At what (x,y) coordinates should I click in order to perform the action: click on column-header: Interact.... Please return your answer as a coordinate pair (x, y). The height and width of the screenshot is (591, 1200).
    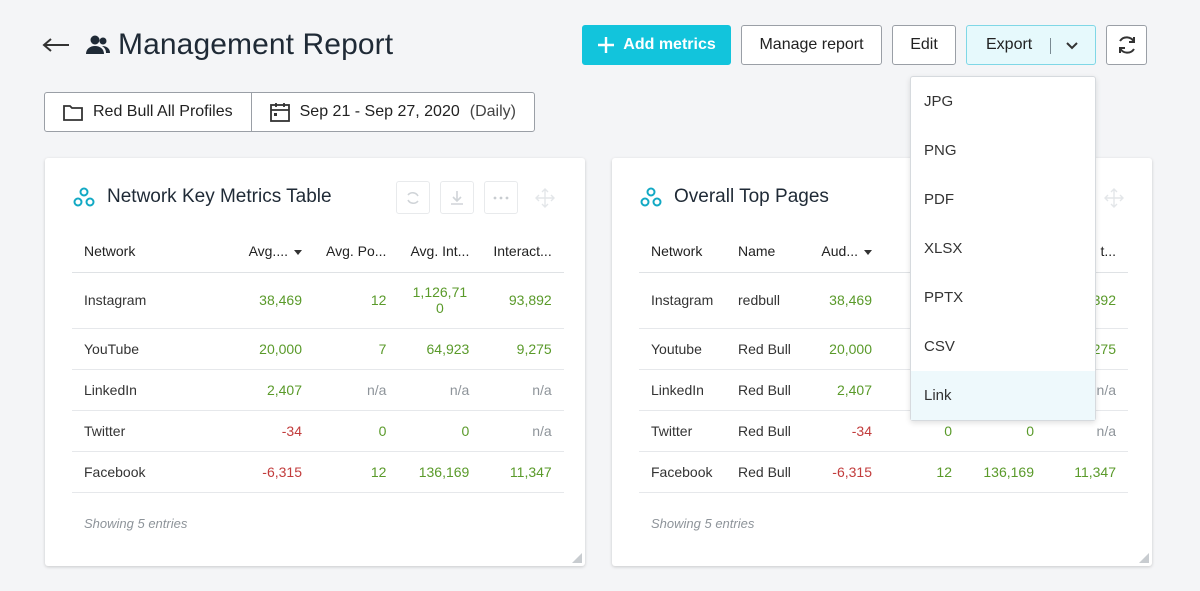
    Looking at the image, I should click on (522, 251).